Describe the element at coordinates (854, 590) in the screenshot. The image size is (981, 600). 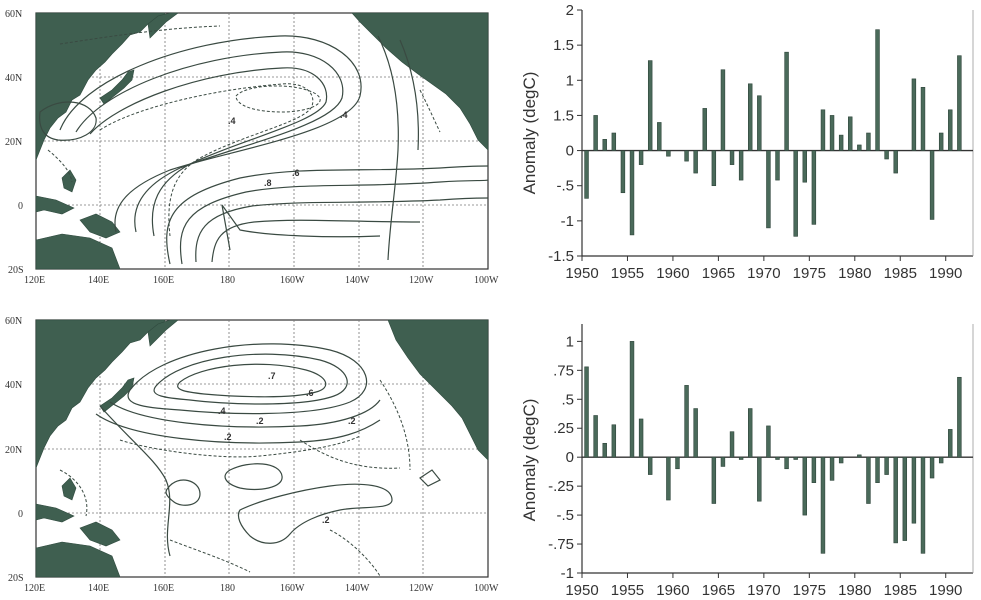
I see `x-tick-label: 1980` at that location.